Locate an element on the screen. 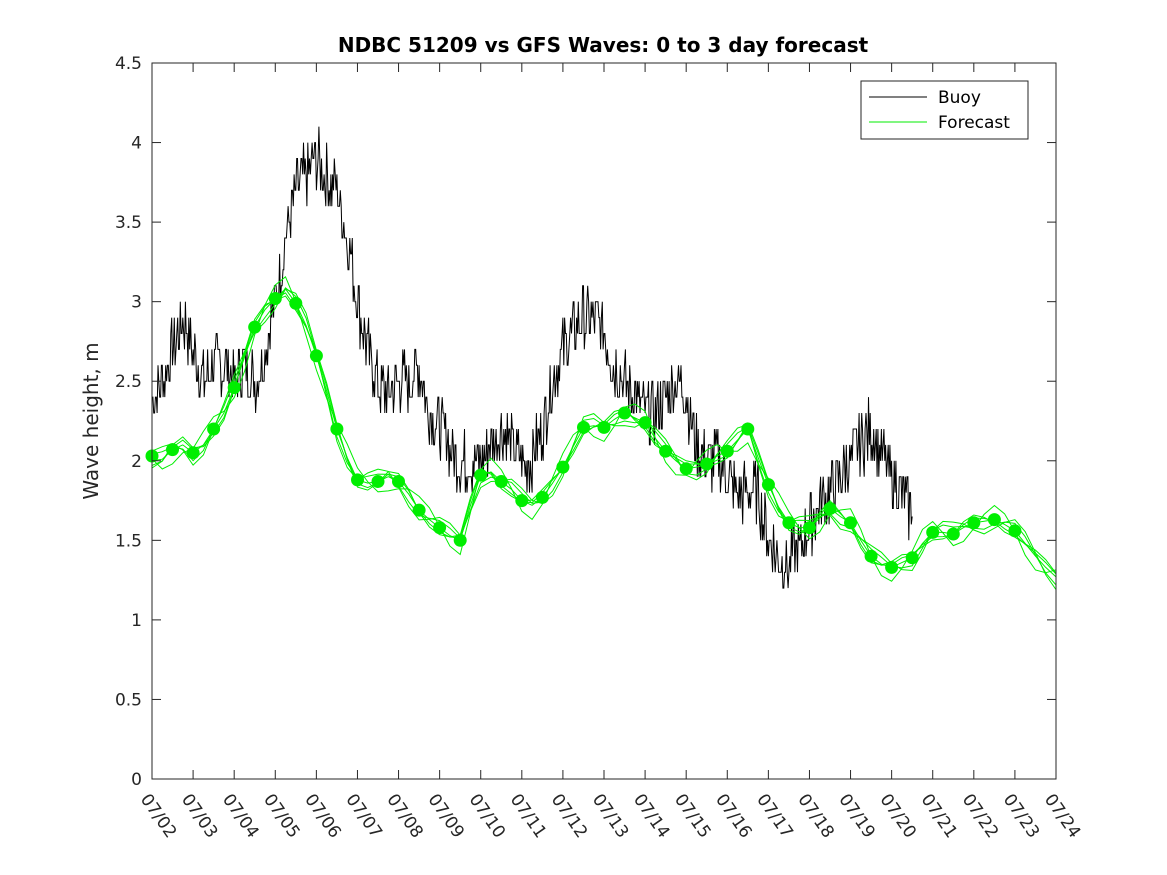 Image resolution: width=1167 pixels, height=875 pixels. legend: Buoy Forecast is located at coordinates (944, 110).